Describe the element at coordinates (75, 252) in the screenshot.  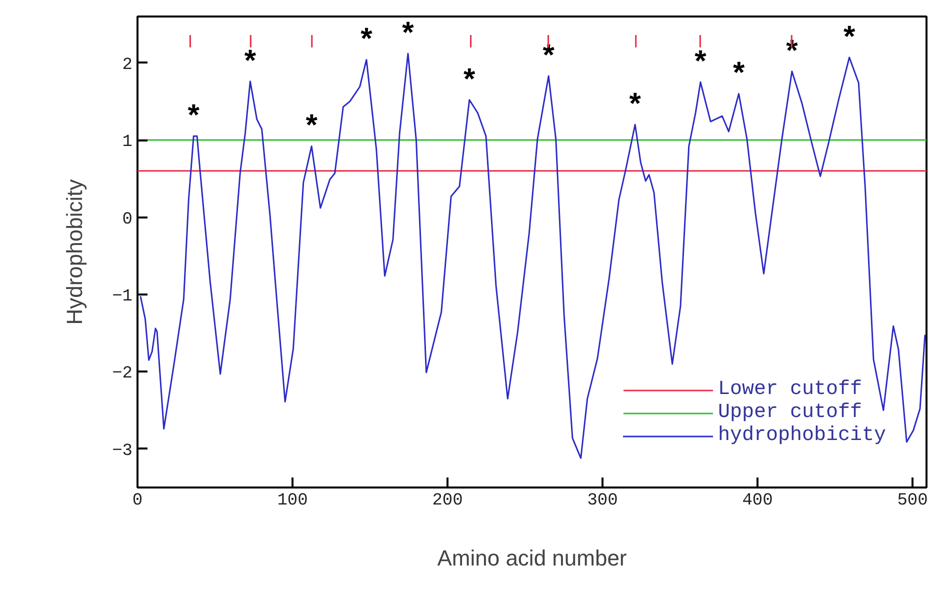
I see `y-axis-title: Hydrophobicity` at that location.